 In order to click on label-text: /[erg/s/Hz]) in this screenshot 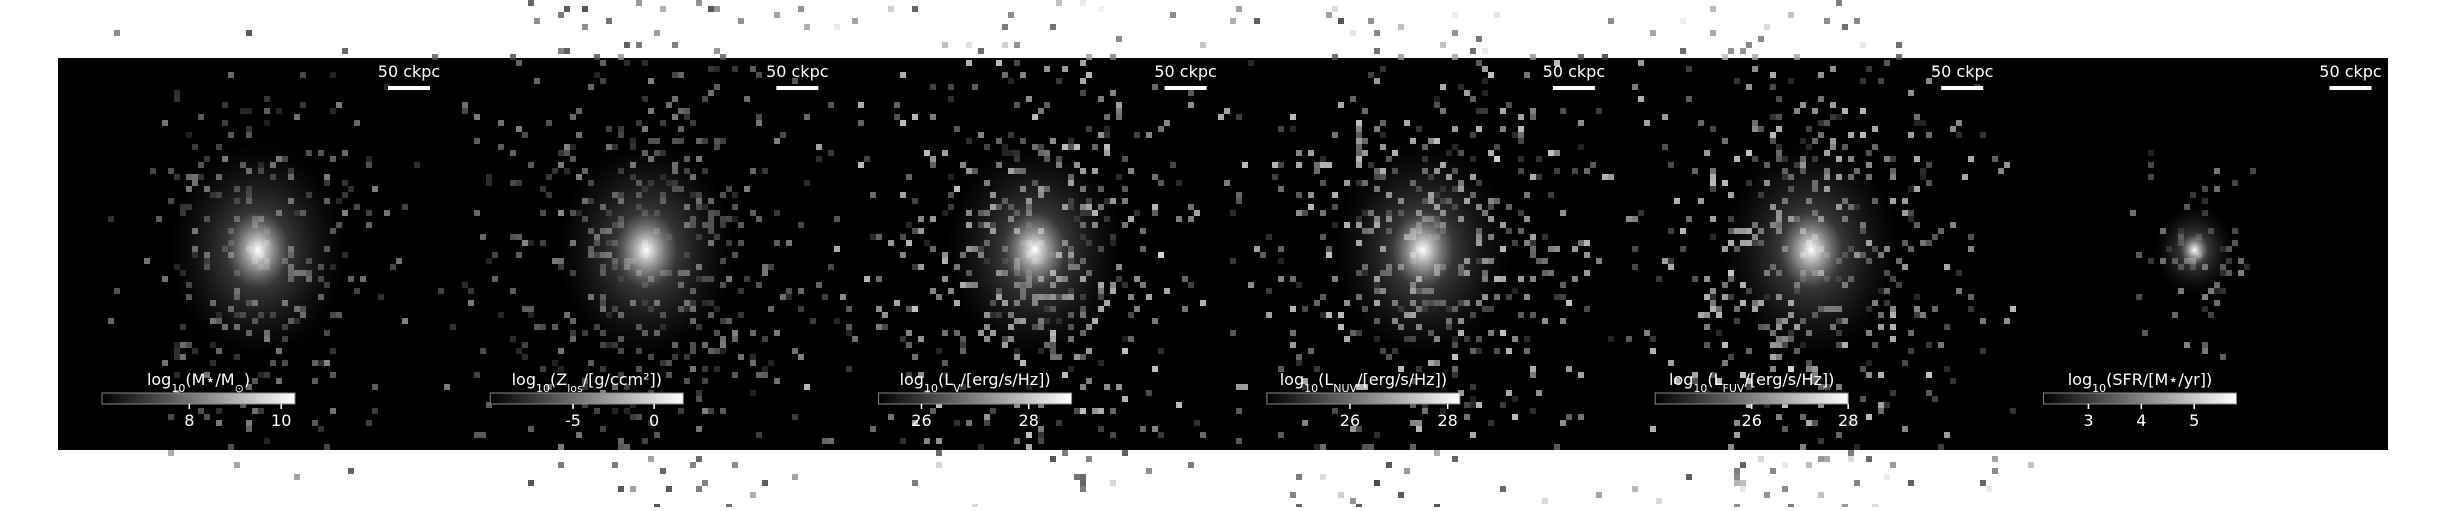, I will do `click(1789, 379)`.